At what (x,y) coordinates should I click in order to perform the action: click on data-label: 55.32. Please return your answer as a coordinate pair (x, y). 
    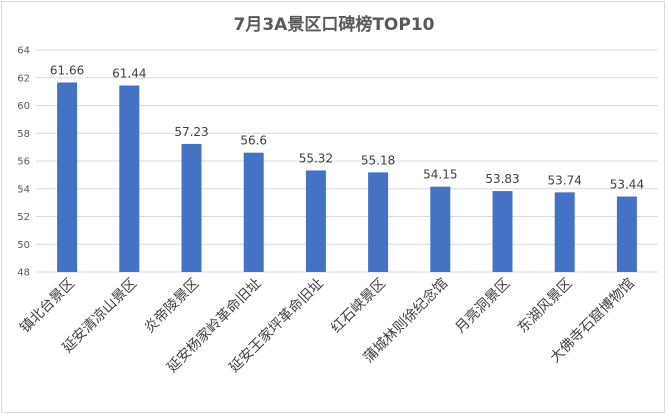
    Looking at the image, I should click on (316, 158).